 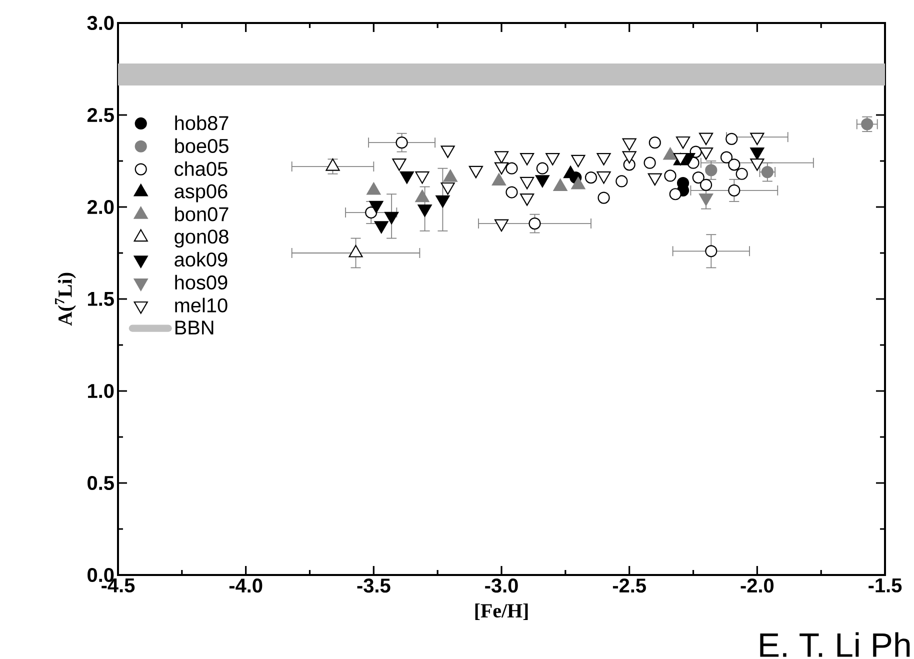 I want to click on legend-label: BBN, so click(x=194, y=327).